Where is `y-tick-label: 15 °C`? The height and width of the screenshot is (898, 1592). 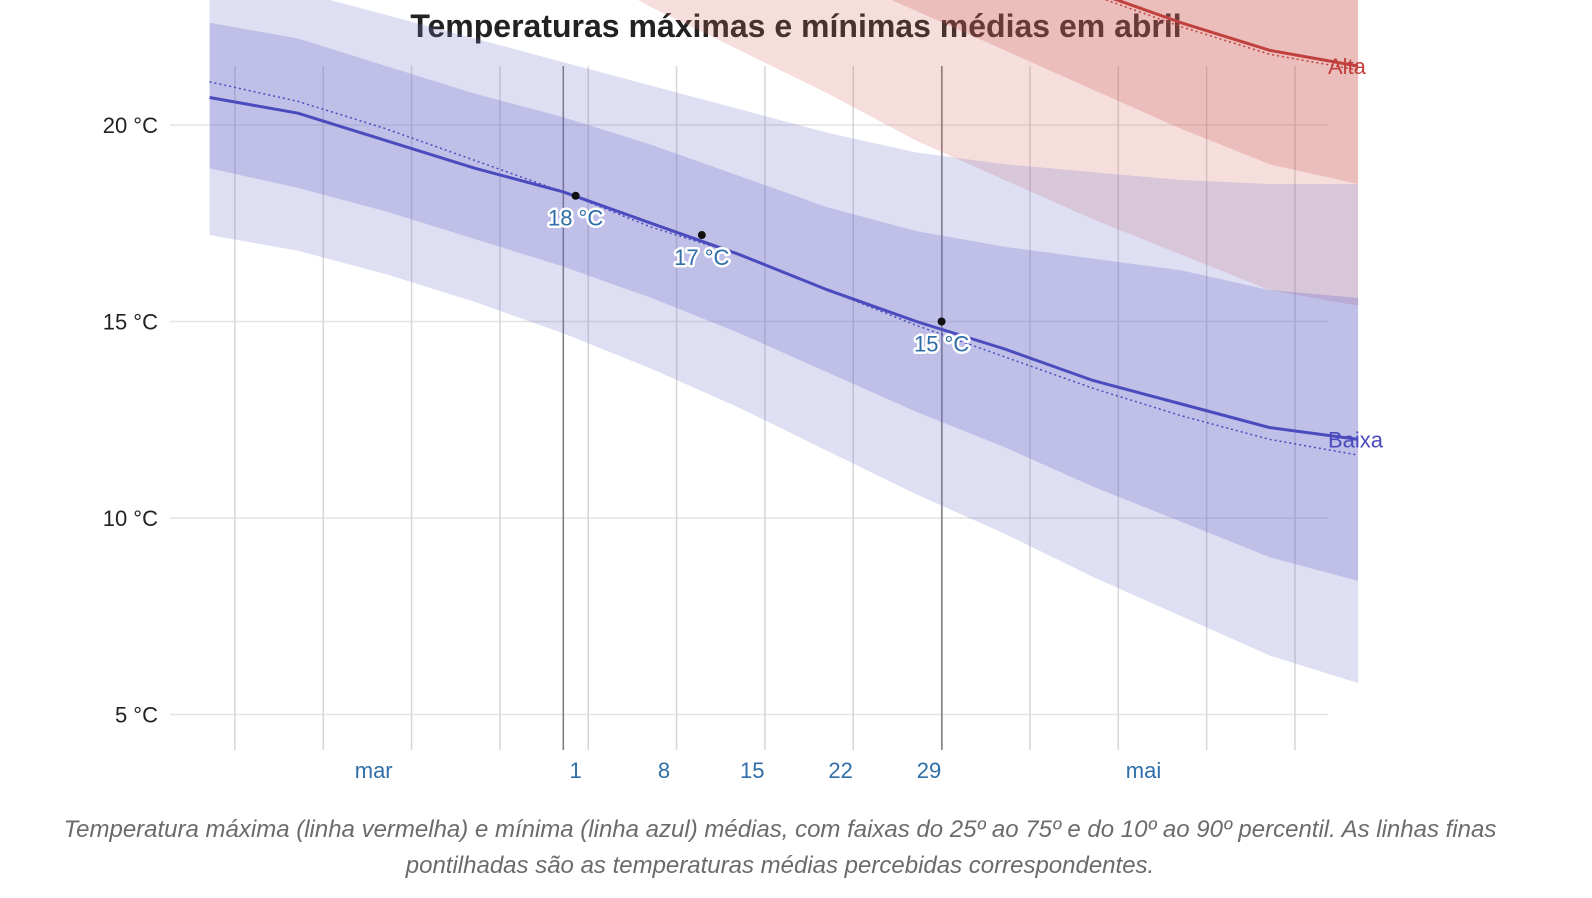
y-tick-label: 15 °C is located at coordinates (130, 322).